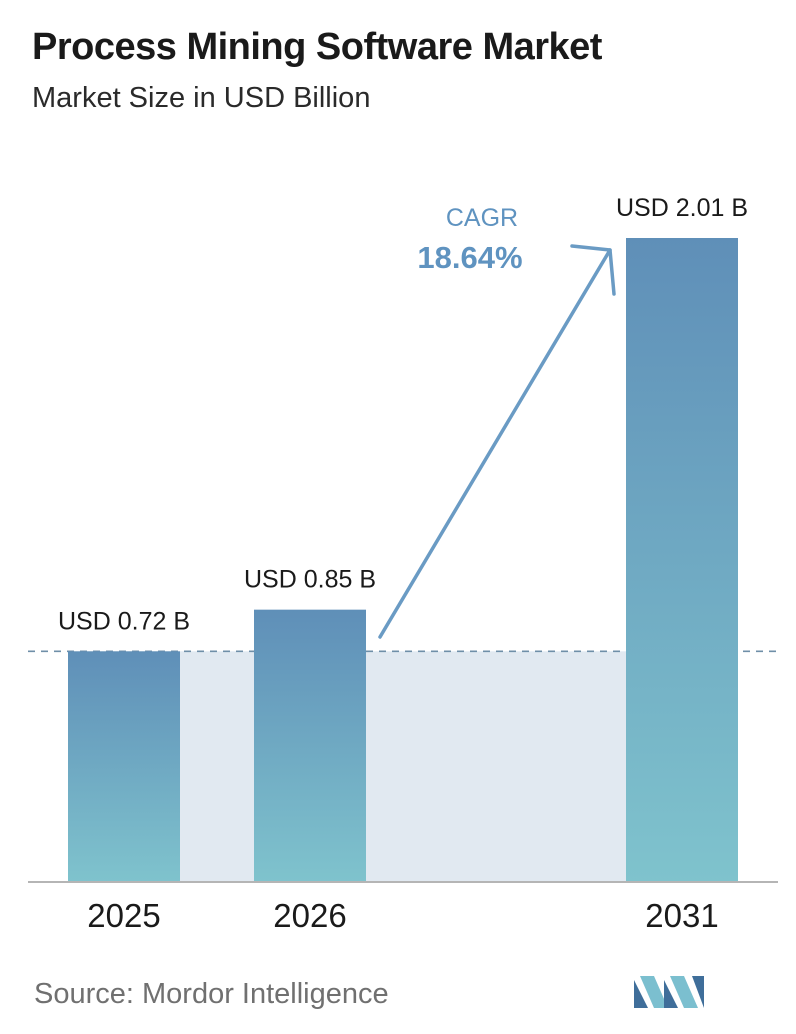 This screenshot has width=796, height=1034. What do you see at coordinates (201, 98) in the screenshot?
I see `chart-subtitle: Market Size in USD Billion` at bounding box center [201, 98].